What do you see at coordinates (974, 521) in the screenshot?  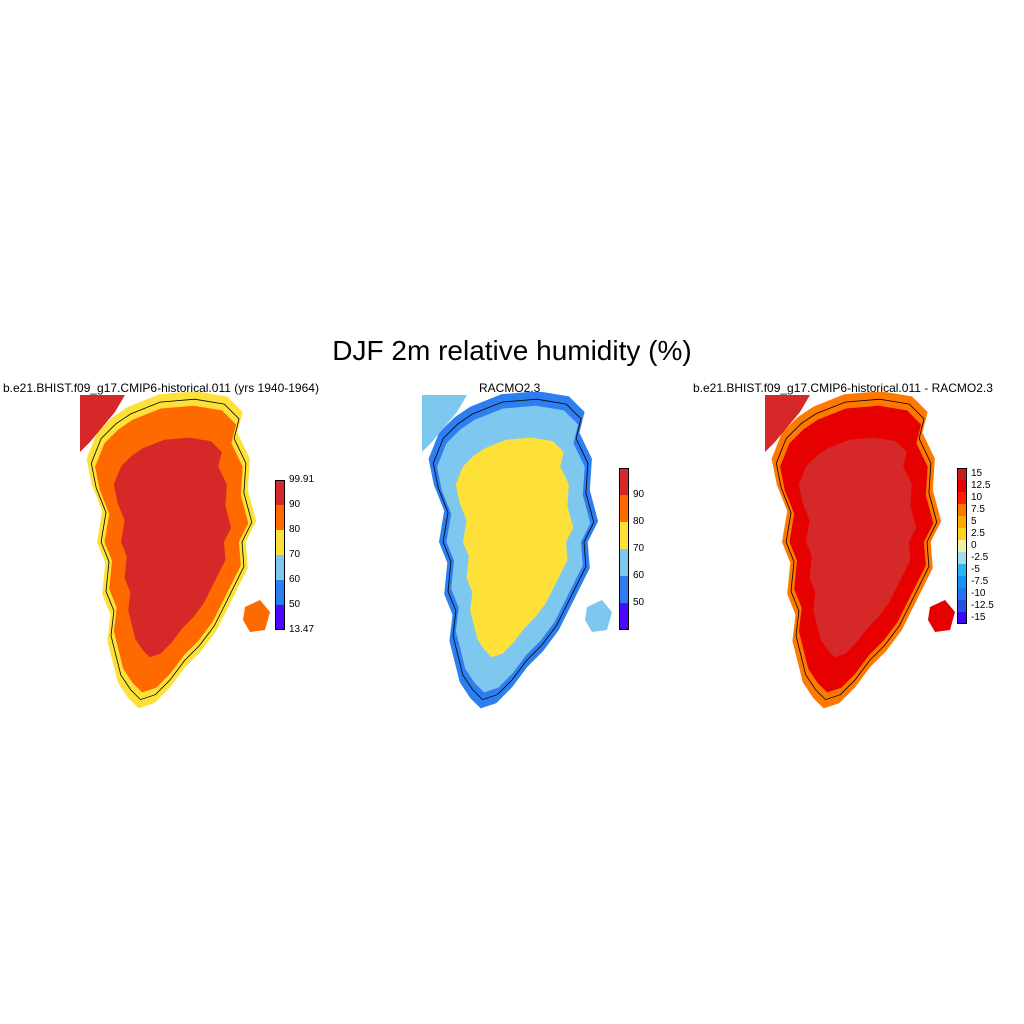 I see `colorbar-label: 5` at bounding box center [974, 521].